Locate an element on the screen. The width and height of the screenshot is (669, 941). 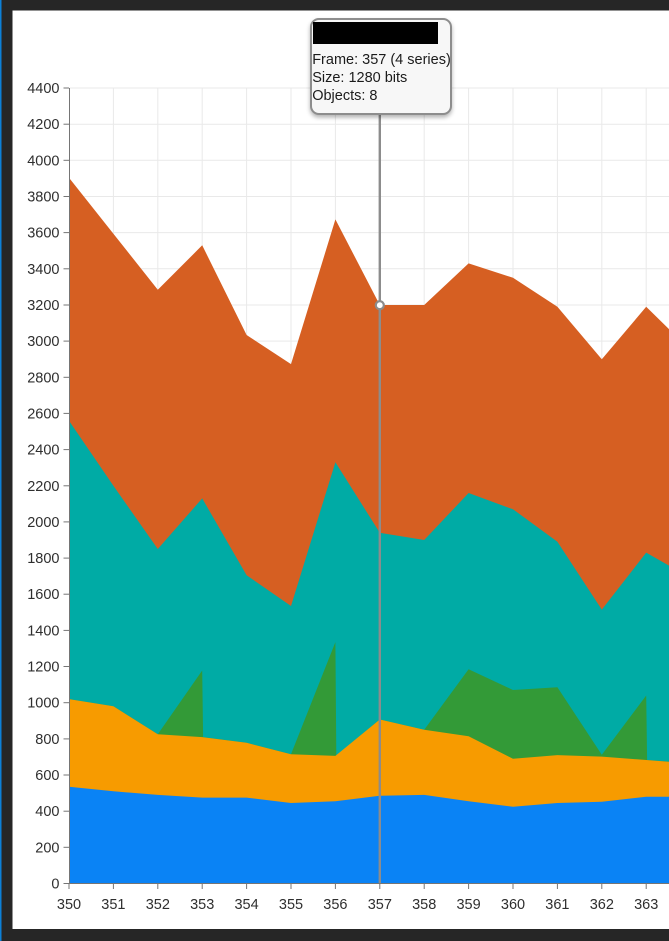
svg-text: 2400 is located at coordinates (43, 451).